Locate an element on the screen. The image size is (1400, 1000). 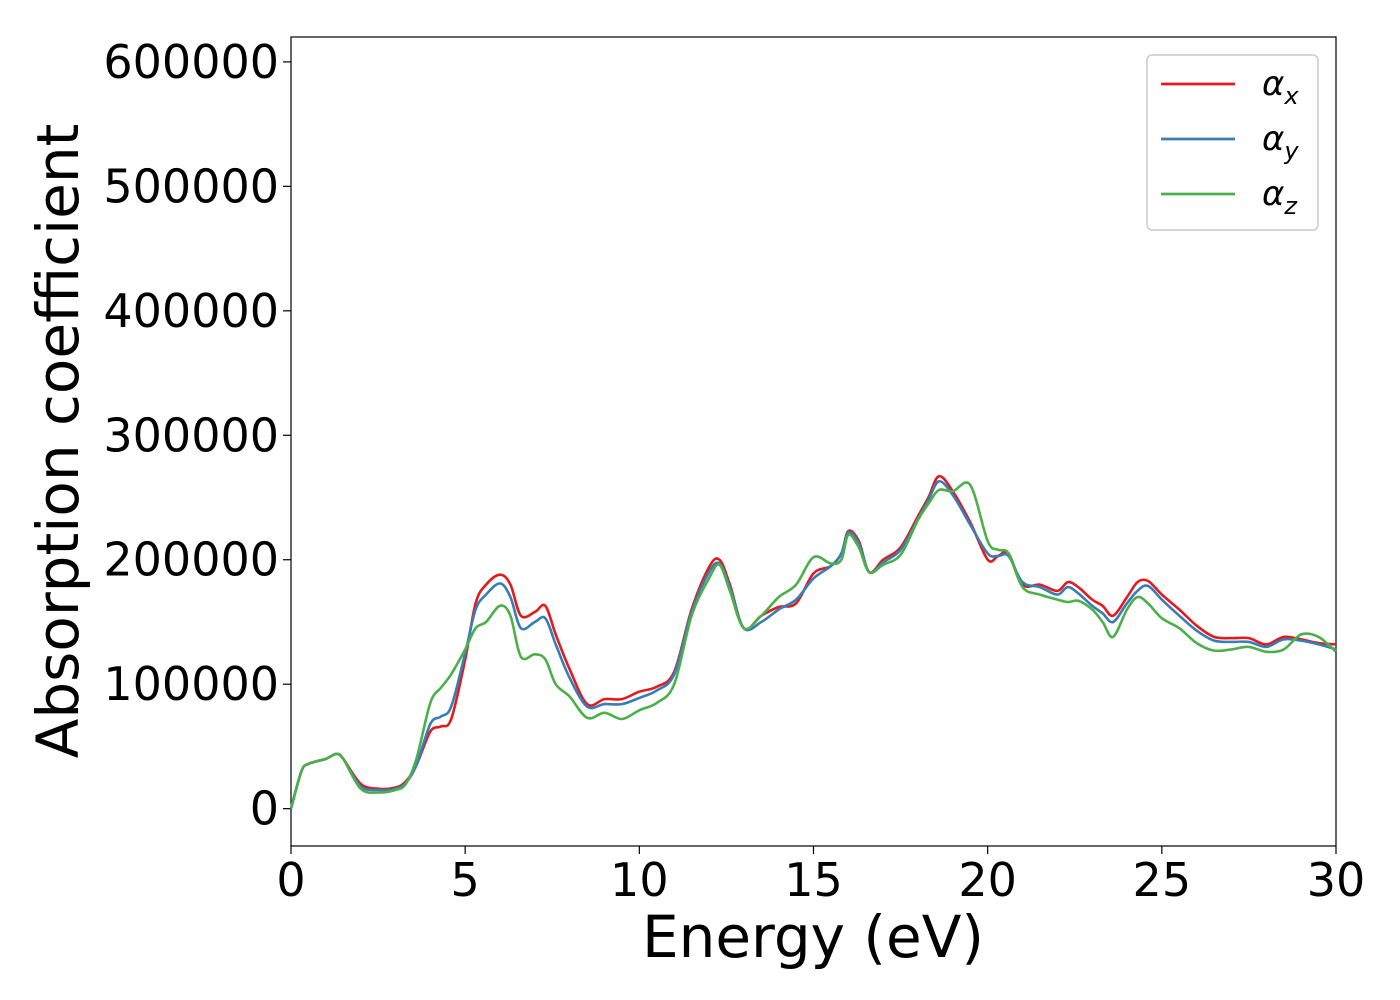
legend-label-x: αx is located at coordinates (1280, 87).